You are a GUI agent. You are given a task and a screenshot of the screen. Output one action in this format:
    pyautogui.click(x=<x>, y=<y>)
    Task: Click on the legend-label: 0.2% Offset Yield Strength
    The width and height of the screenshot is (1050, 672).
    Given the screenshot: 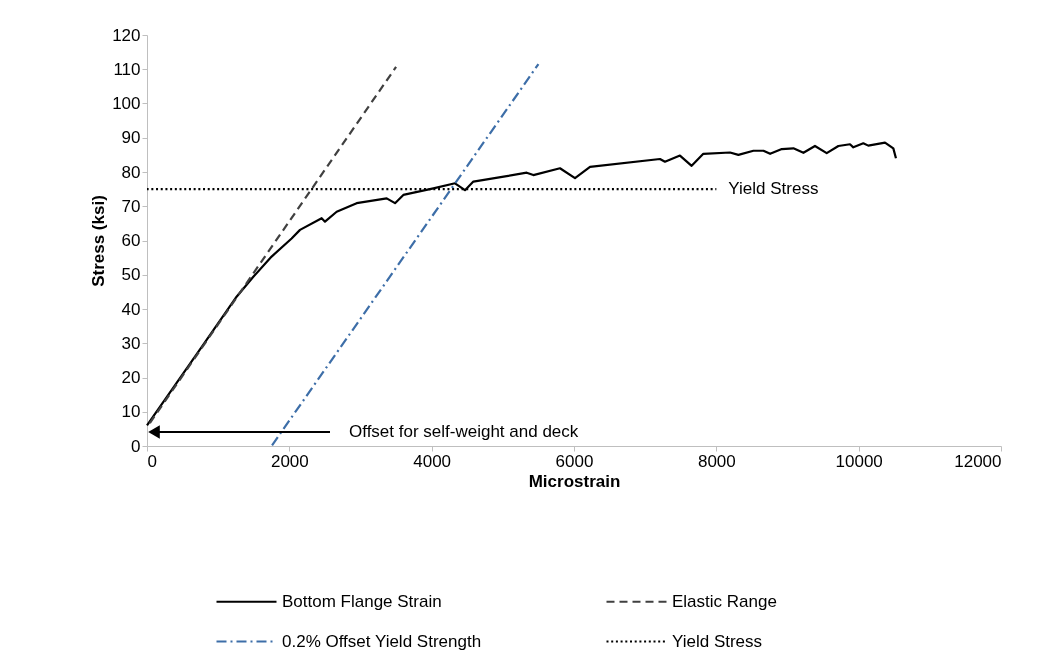 What is the action you would take?
    pyautogui.click(x=382, y=641)
    